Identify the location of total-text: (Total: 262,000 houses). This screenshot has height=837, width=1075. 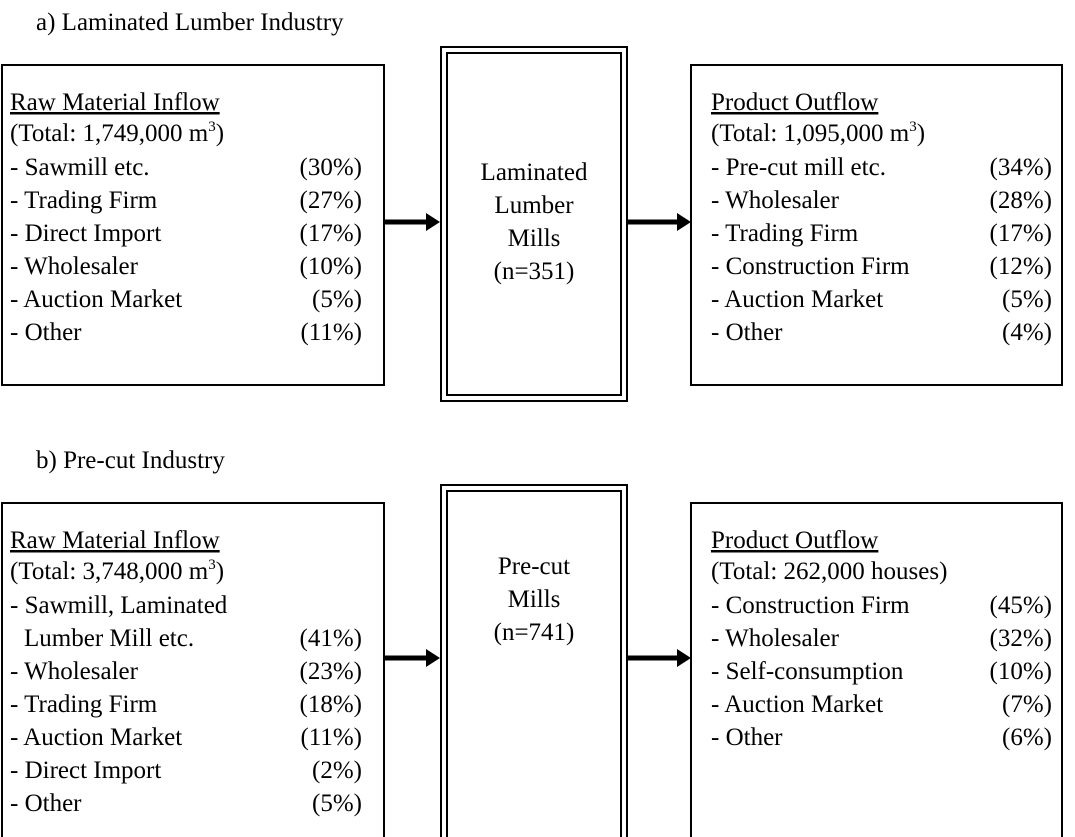
(829, 571).